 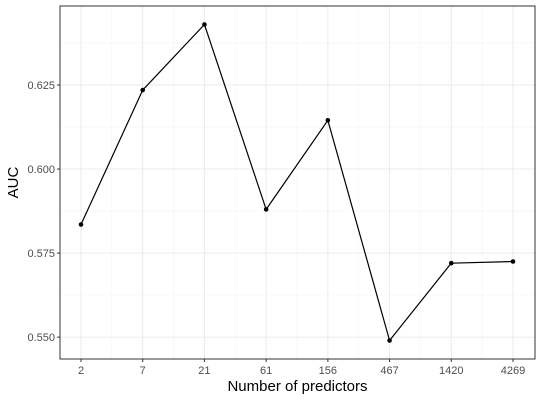 I want to click on y-axis-title: AUC, so click(x=13, y=182).